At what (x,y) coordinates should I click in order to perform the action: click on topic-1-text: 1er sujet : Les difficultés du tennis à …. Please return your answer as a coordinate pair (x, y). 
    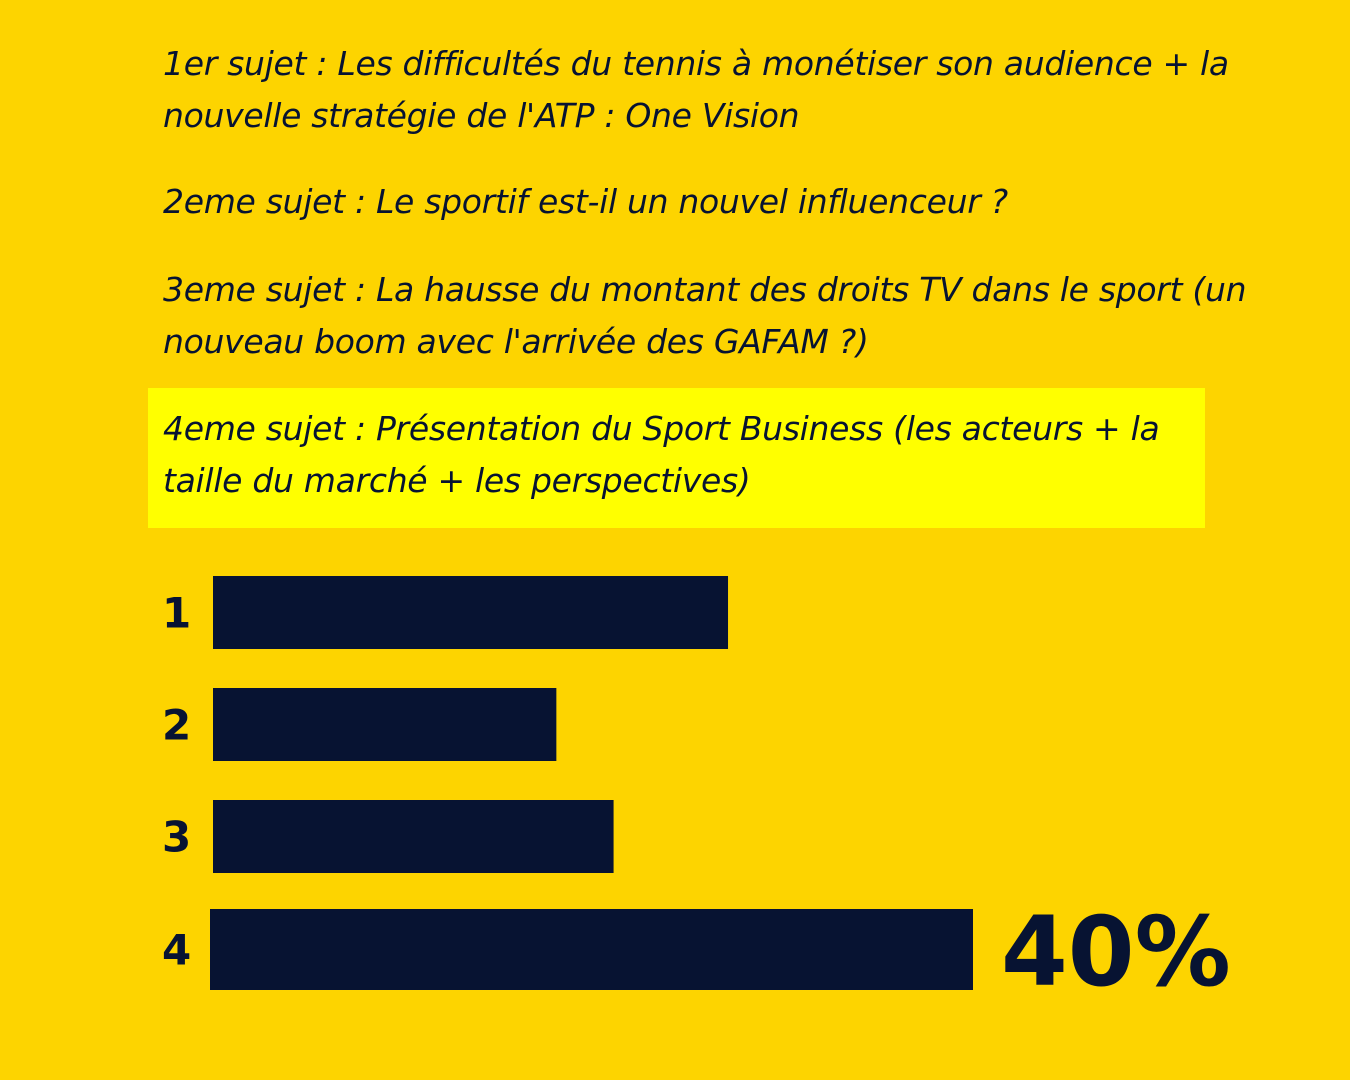
    Looking at the image, I should click on (696, 89).